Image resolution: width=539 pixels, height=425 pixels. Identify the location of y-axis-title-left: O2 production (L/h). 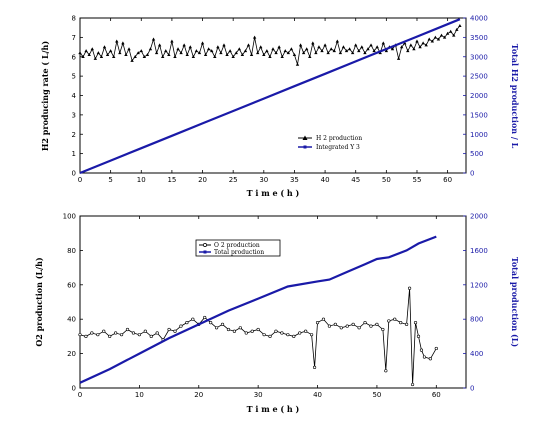
(39, 302).